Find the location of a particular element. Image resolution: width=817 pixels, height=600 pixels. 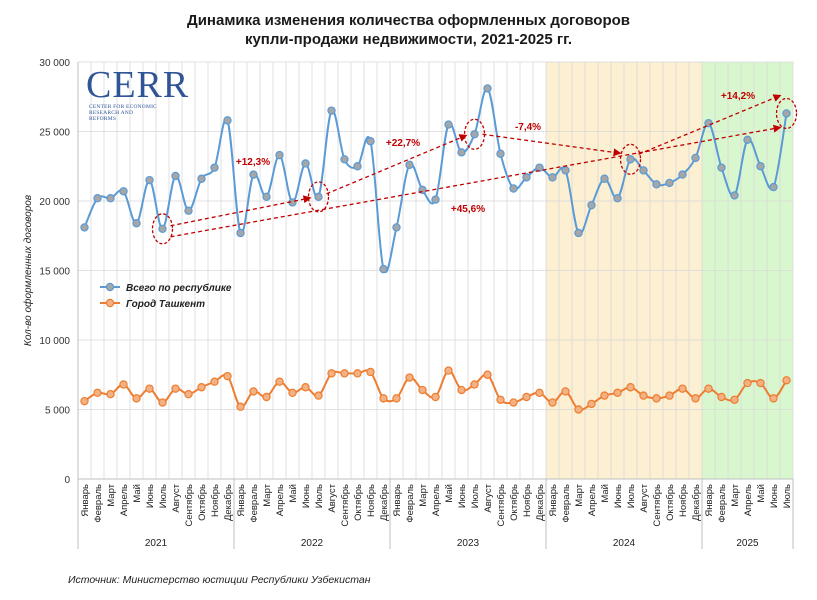

growth-label: +45,6% is located at coordinates (468, 209).